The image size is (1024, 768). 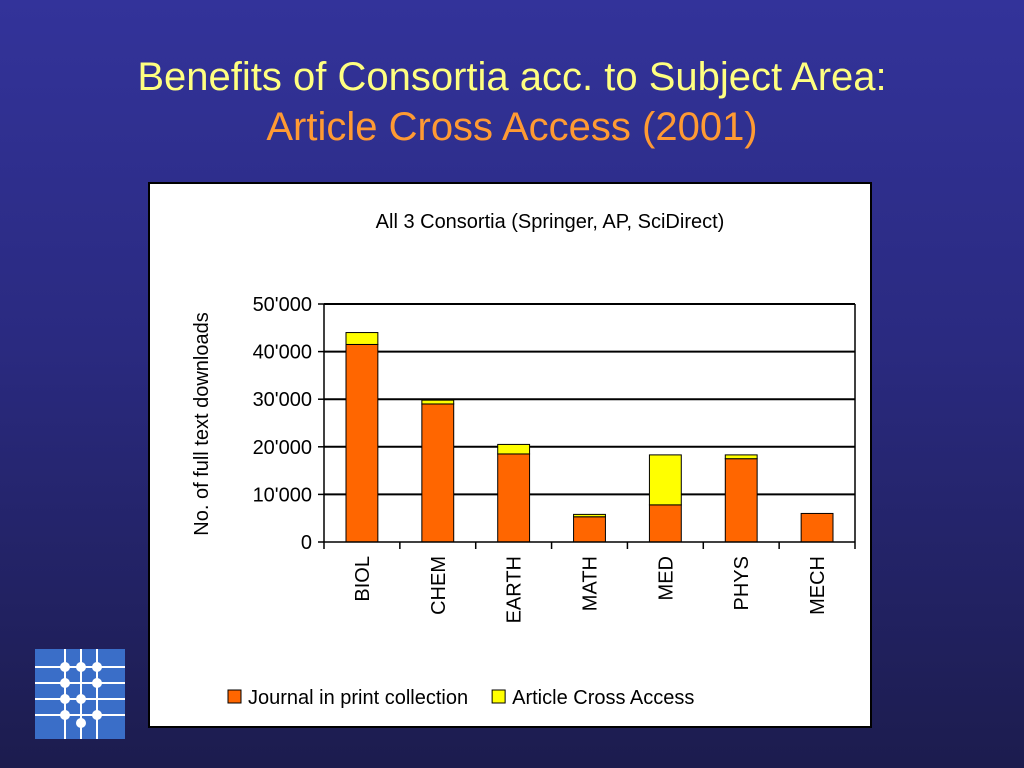 I want to click on y-tick-label: 10'000, so click(x=282, y=495).